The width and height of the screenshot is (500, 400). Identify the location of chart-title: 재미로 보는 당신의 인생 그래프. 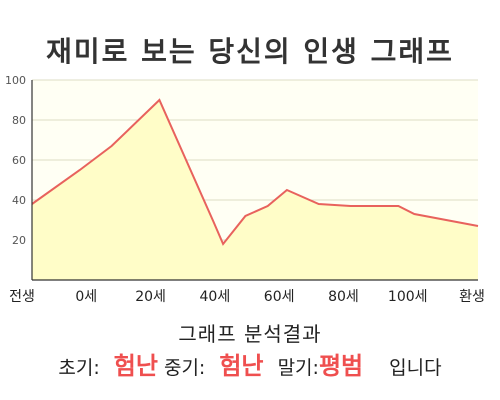
(250, 51).